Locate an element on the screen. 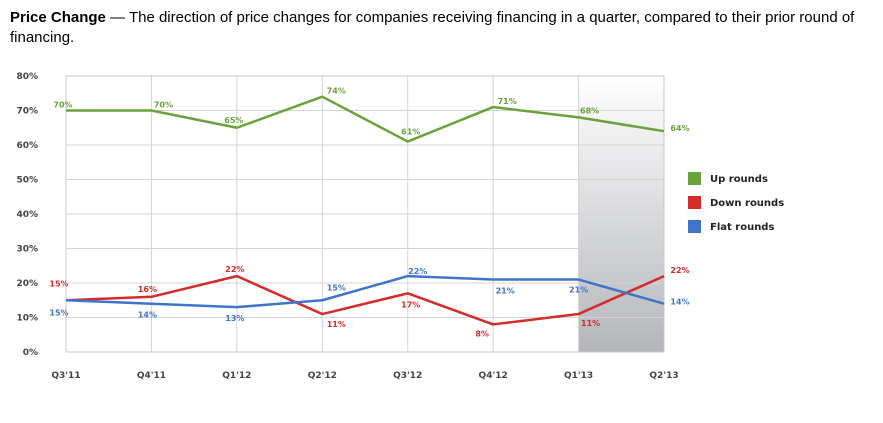 Image resolution: width=883 pixels, height=423 pixels. legend-swatch-down-rounds is located at coordinates (694, 202).